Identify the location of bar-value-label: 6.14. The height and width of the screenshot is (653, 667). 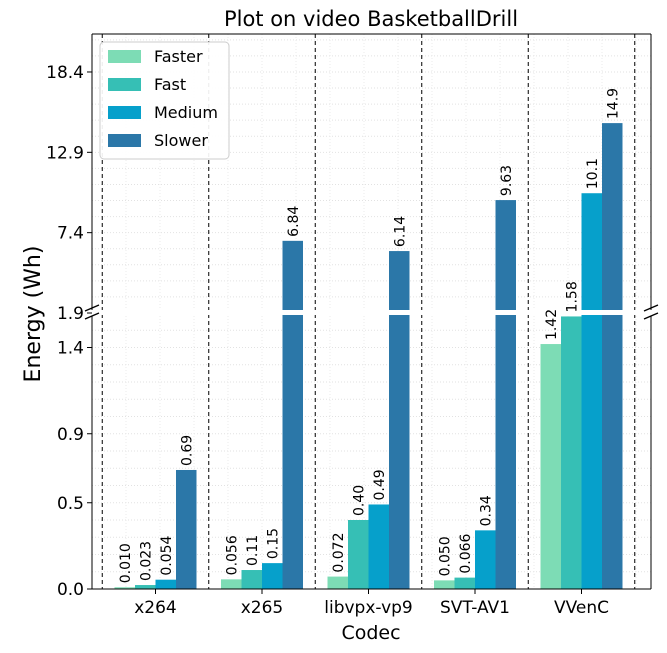
(400, 231).